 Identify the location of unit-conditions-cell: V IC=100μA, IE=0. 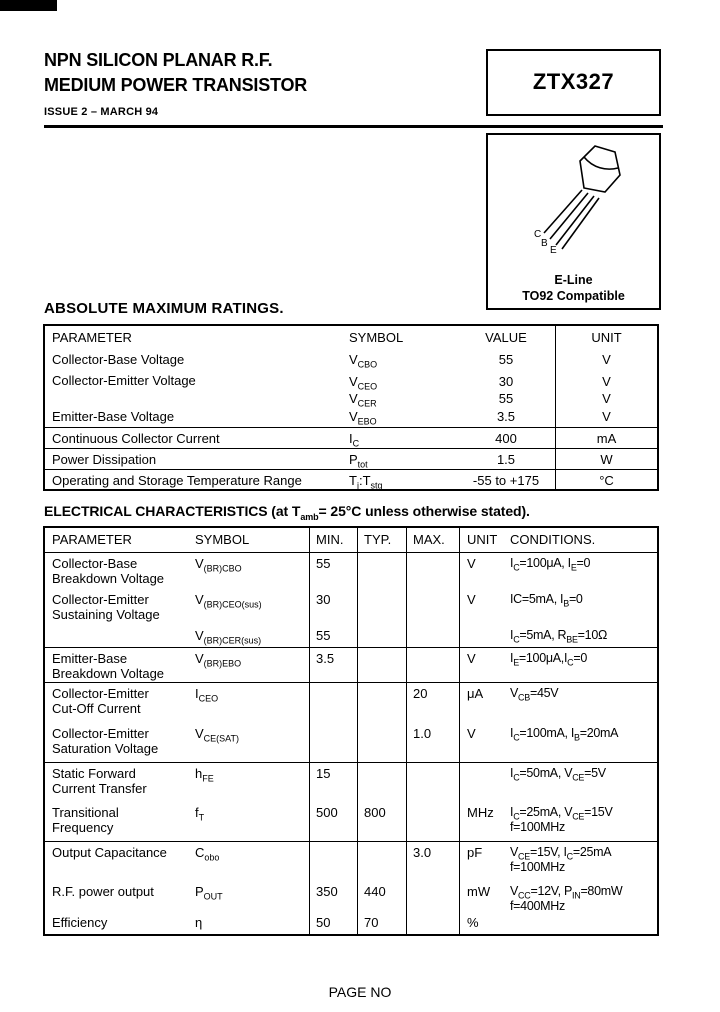
(558, 571).